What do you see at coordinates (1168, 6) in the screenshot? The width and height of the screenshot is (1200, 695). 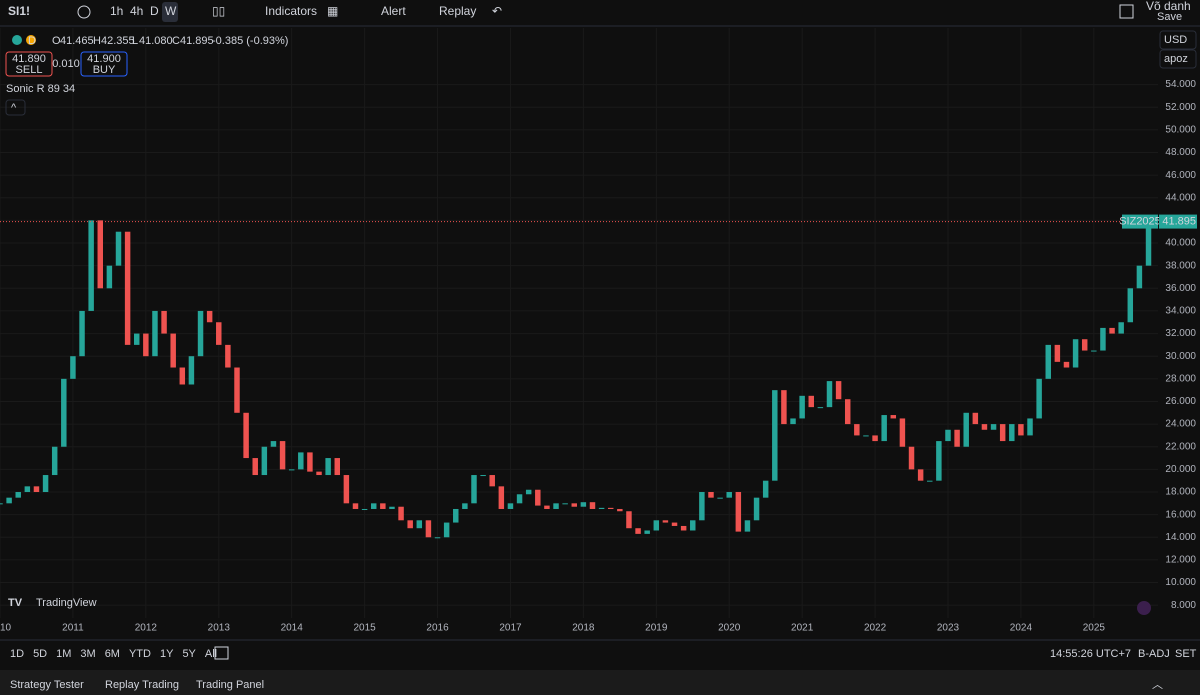 I see `user-name: Võ danh` at bounding box center [1168, 6].